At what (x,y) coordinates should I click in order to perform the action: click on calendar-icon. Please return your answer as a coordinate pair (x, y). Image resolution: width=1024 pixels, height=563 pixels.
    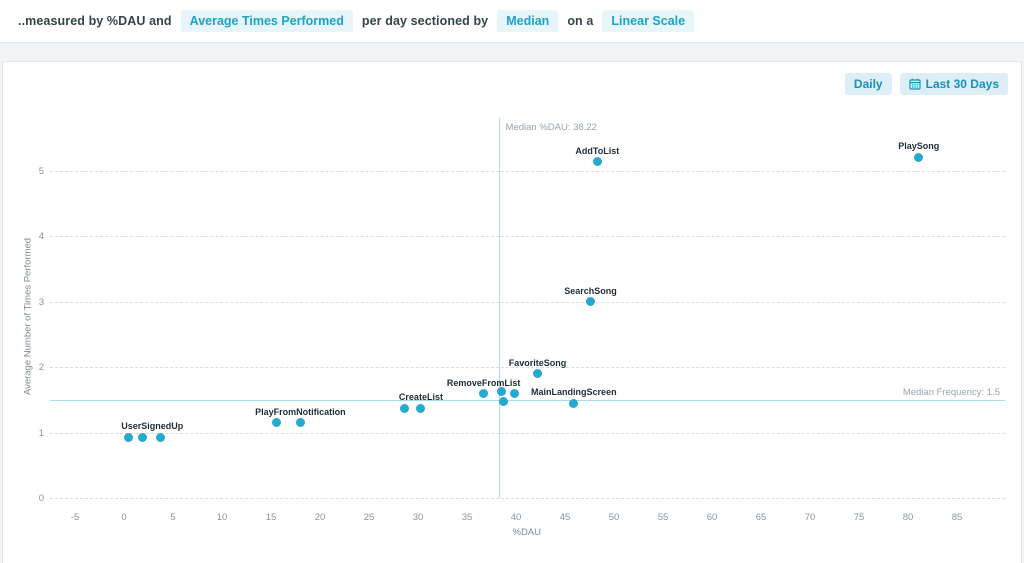
    Looking at the image, I should click on (915, 84).